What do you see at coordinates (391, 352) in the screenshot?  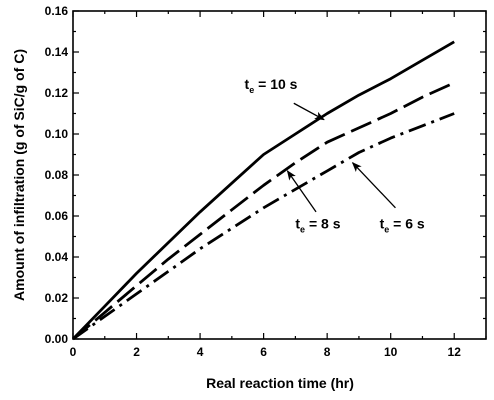 I see `x-tick-label: 10` at bounding box center [391, 352].